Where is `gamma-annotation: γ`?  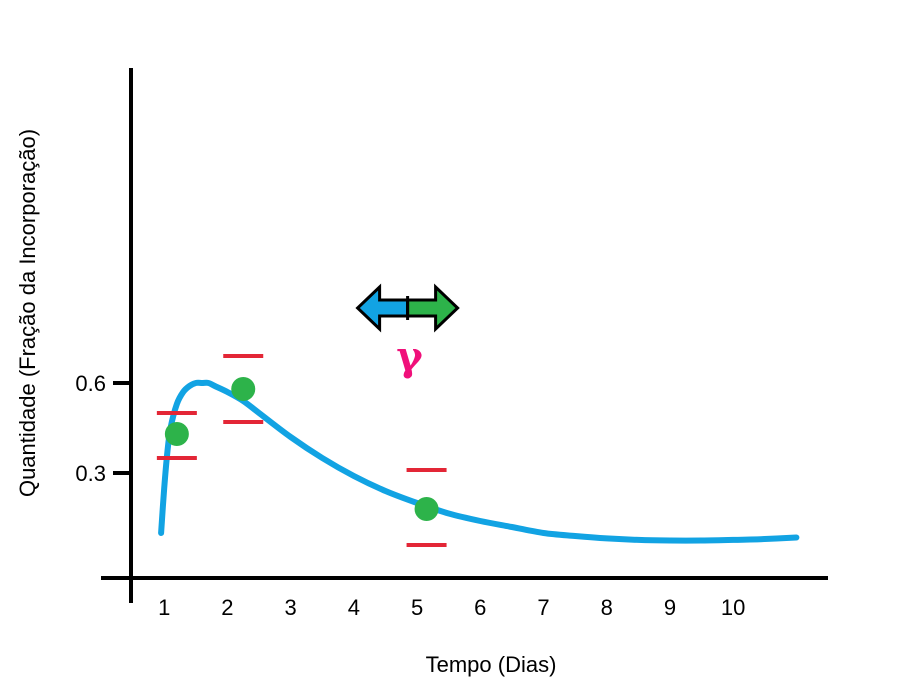
gamma-annotation: γ is located at coordinates (407, 331).